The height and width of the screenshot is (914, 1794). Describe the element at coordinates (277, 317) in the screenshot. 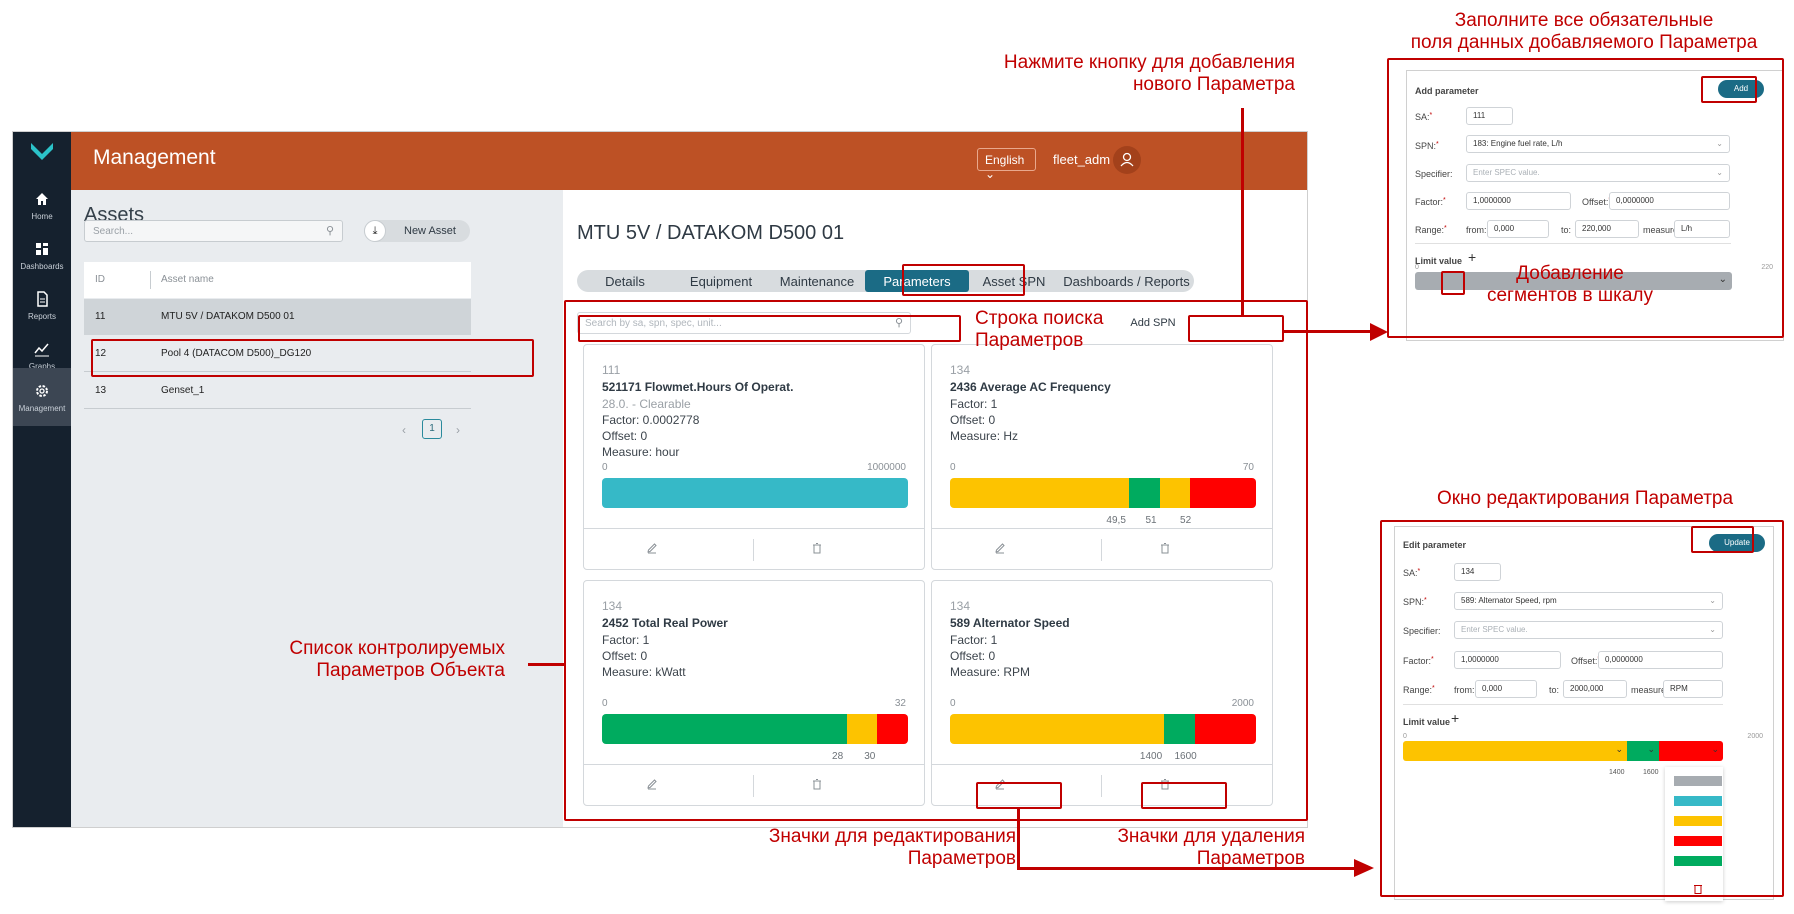

I see `table-row: 11 MTU 5V / DATAKOM D500 01` at that location.